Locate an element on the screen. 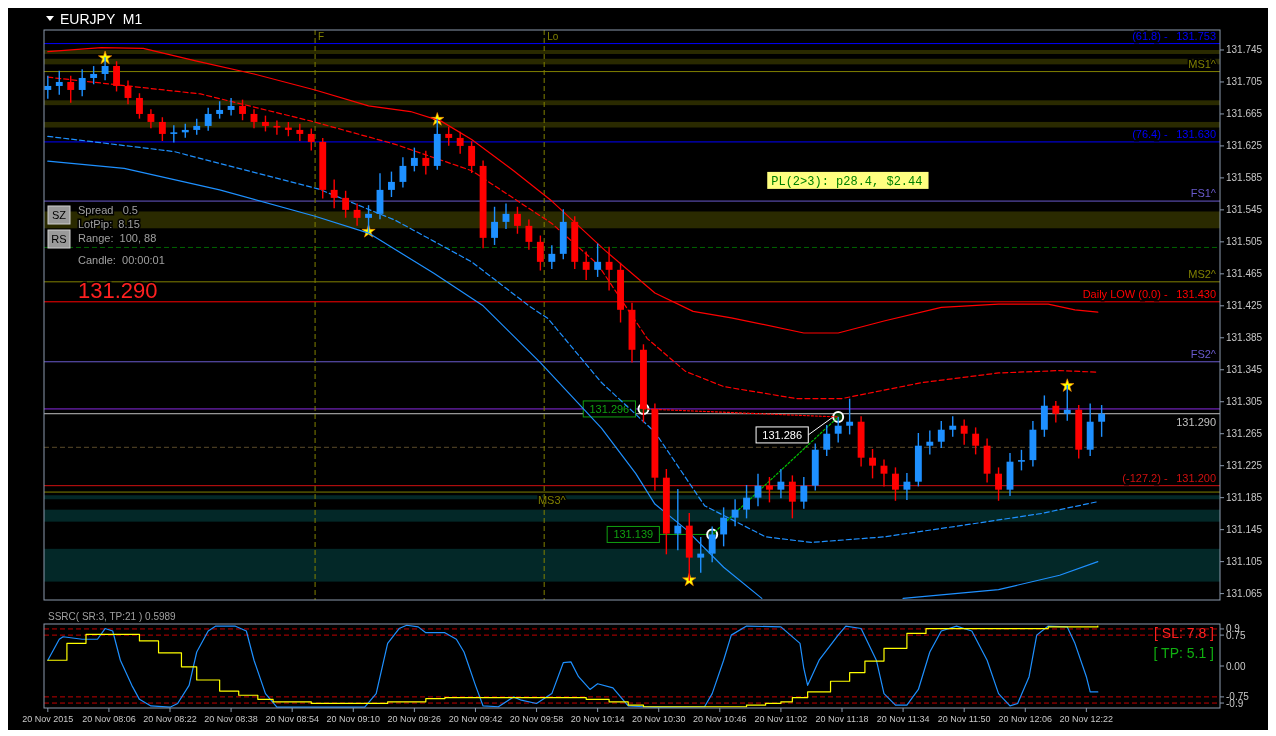 The image size is (1276, 736). ref-line-label: MS2^ is located at coordinates (1202, 273).